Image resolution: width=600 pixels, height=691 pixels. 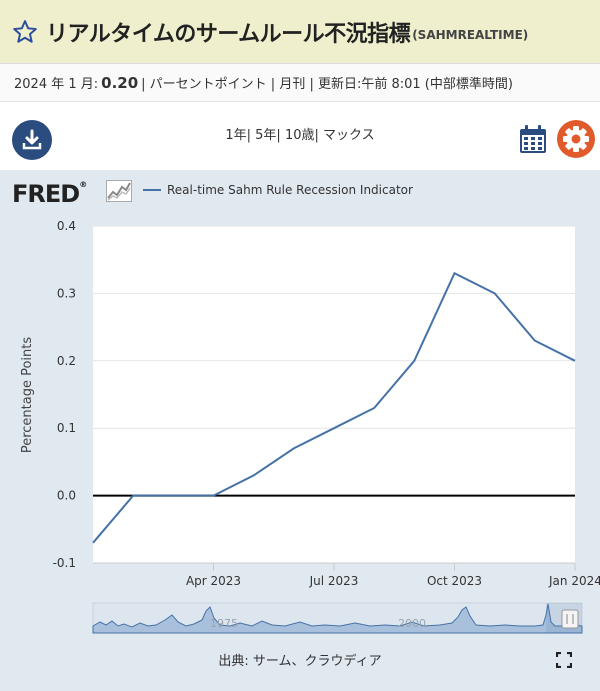 What do you see at coordinates (66, 428) in the screenshot?
I see `y-tick-label: 0.1` at bounding box center [66, 428].